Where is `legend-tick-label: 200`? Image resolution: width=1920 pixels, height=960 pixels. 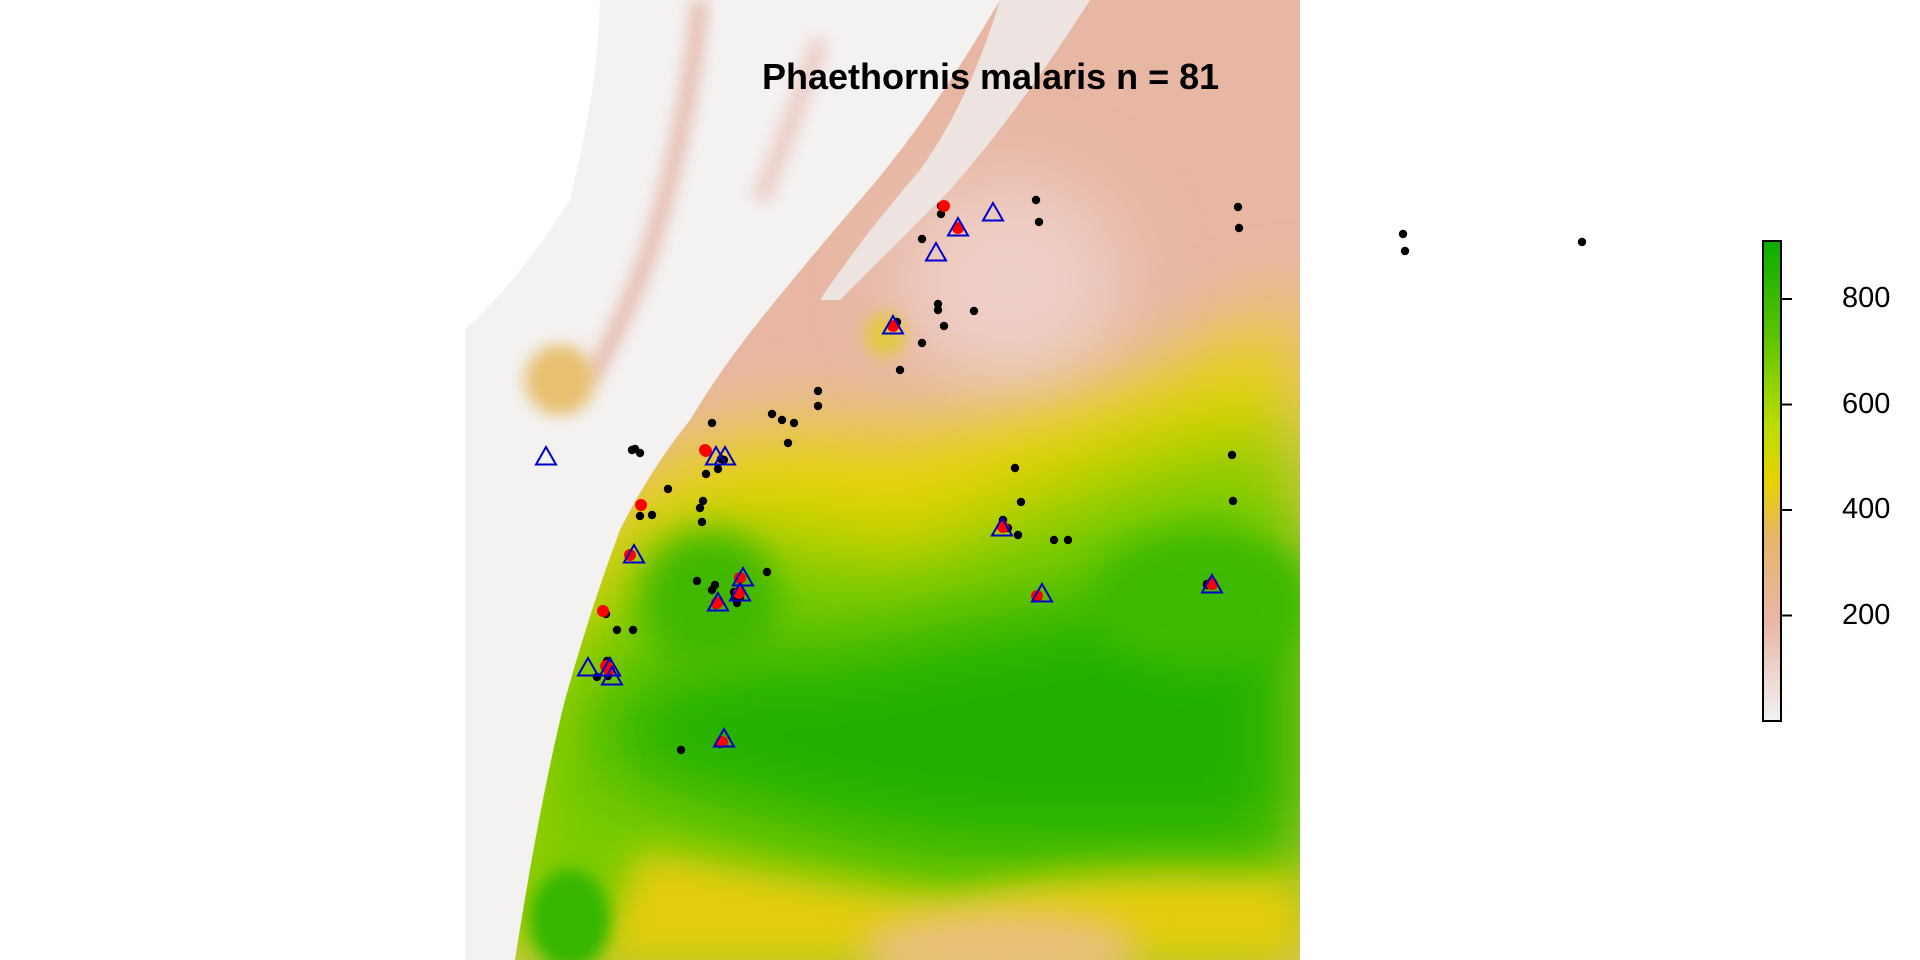 legend-tick-label: 200 is located at coordinates (1866, 614).